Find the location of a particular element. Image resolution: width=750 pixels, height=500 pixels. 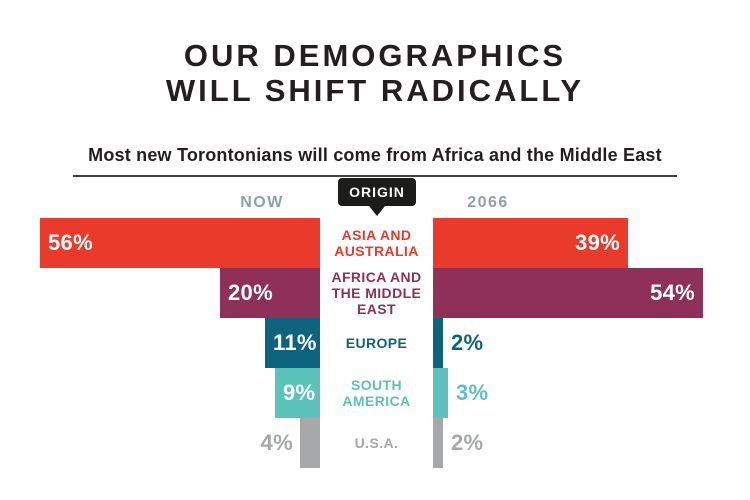

bar-now: 20% is located at coordinates (270, 293).